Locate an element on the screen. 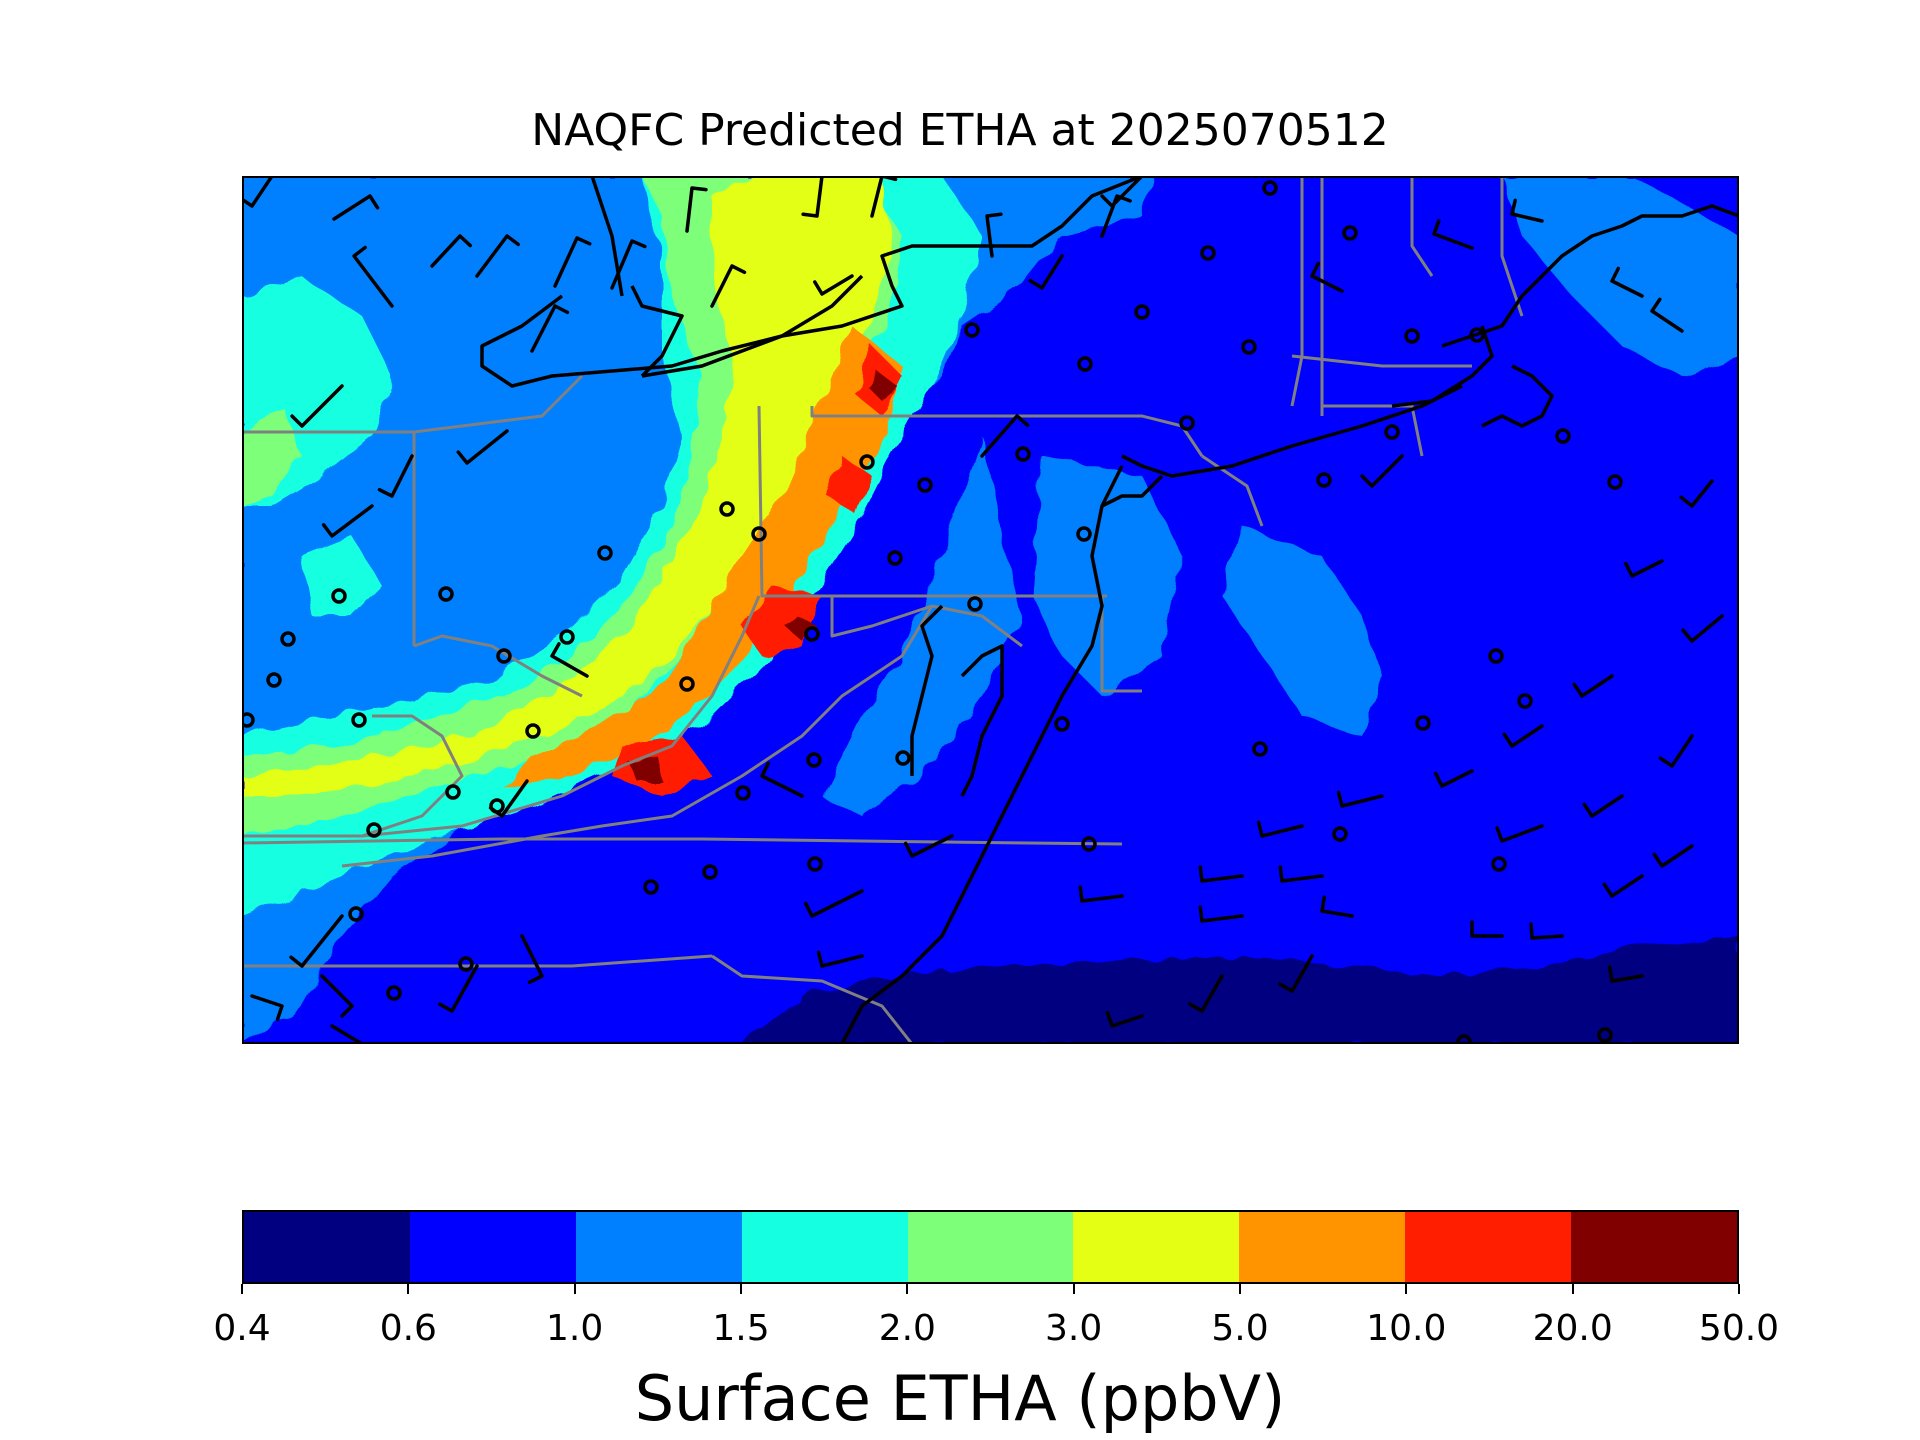  region-1.5-2.0 is located at coordinates (342, 576).